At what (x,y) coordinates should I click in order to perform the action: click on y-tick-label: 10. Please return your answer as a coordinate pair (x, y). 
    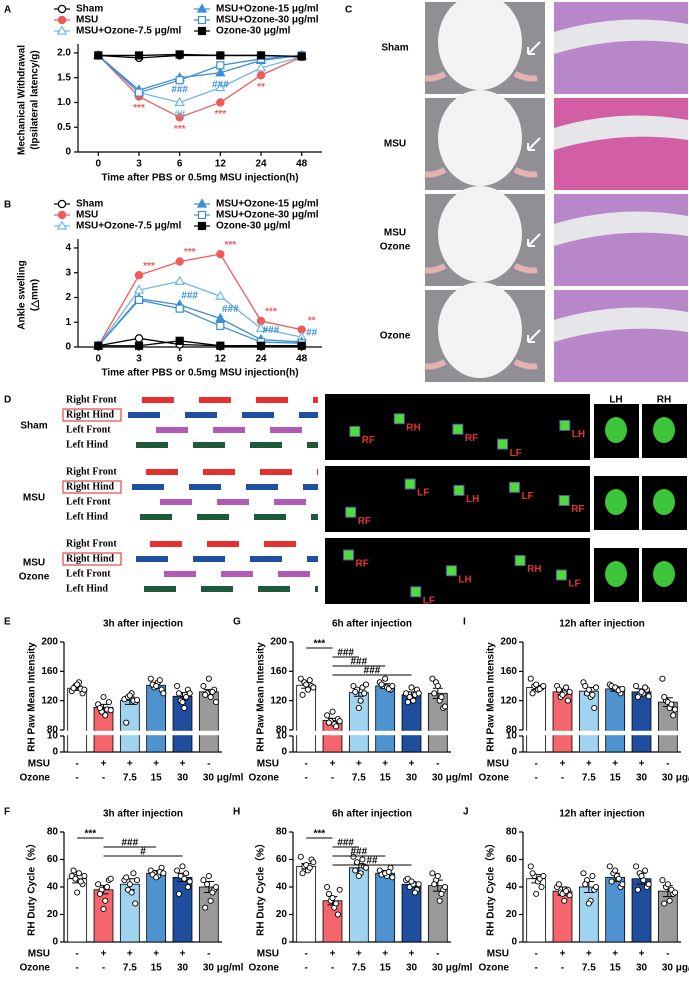
    Looking at the image, I should click on (53, 736).